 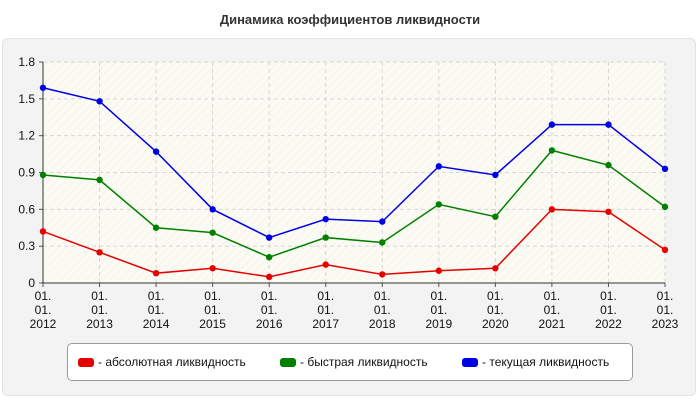 I want to click on y-tick-label: 0.6, so click(x=26, y=209).